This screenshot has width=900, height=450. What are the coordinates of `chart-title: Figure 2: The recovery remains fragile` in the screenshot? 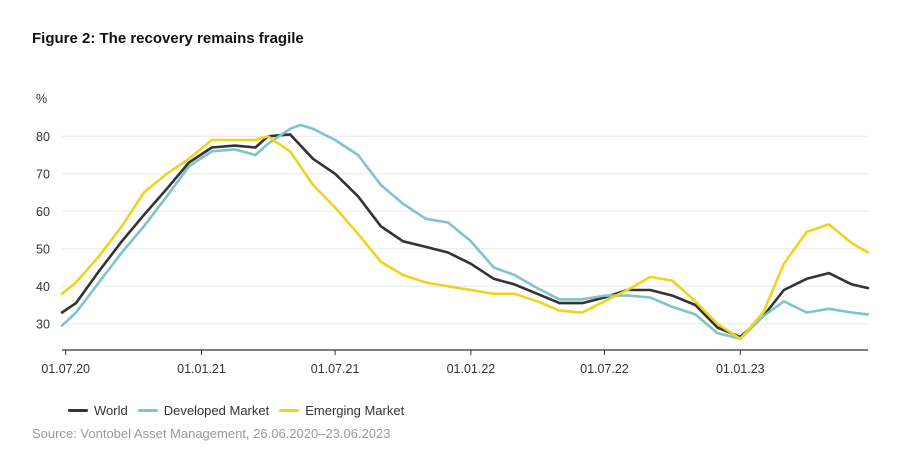 It's located at (168, 38).